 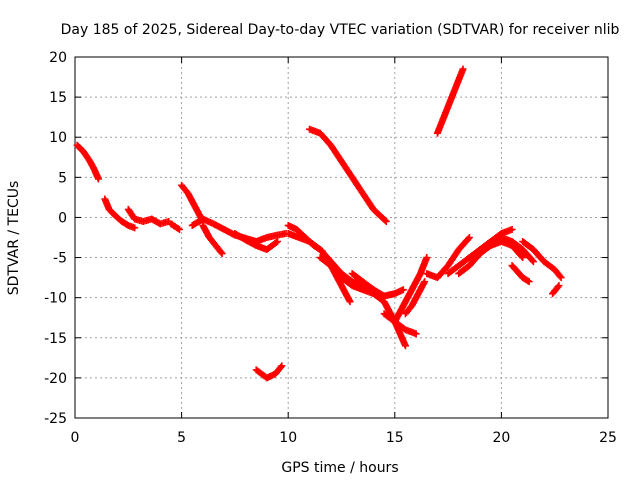 What do you see at coordinates (75, 438) in the screenshot?
I see `x-tick-label: 0` at bounding box center [75, 438].